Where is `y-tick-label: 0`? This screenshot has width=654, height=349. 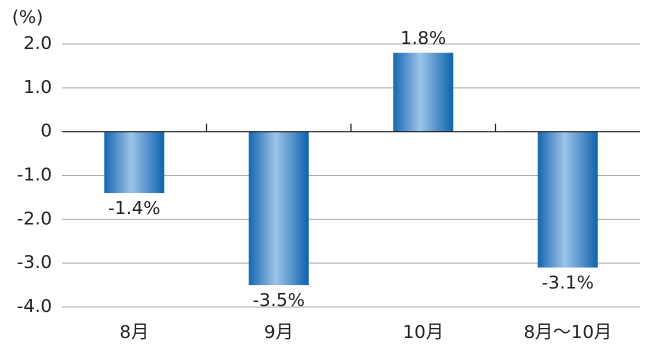
y-tick-label: 0 is located at coordinates (46, 131).